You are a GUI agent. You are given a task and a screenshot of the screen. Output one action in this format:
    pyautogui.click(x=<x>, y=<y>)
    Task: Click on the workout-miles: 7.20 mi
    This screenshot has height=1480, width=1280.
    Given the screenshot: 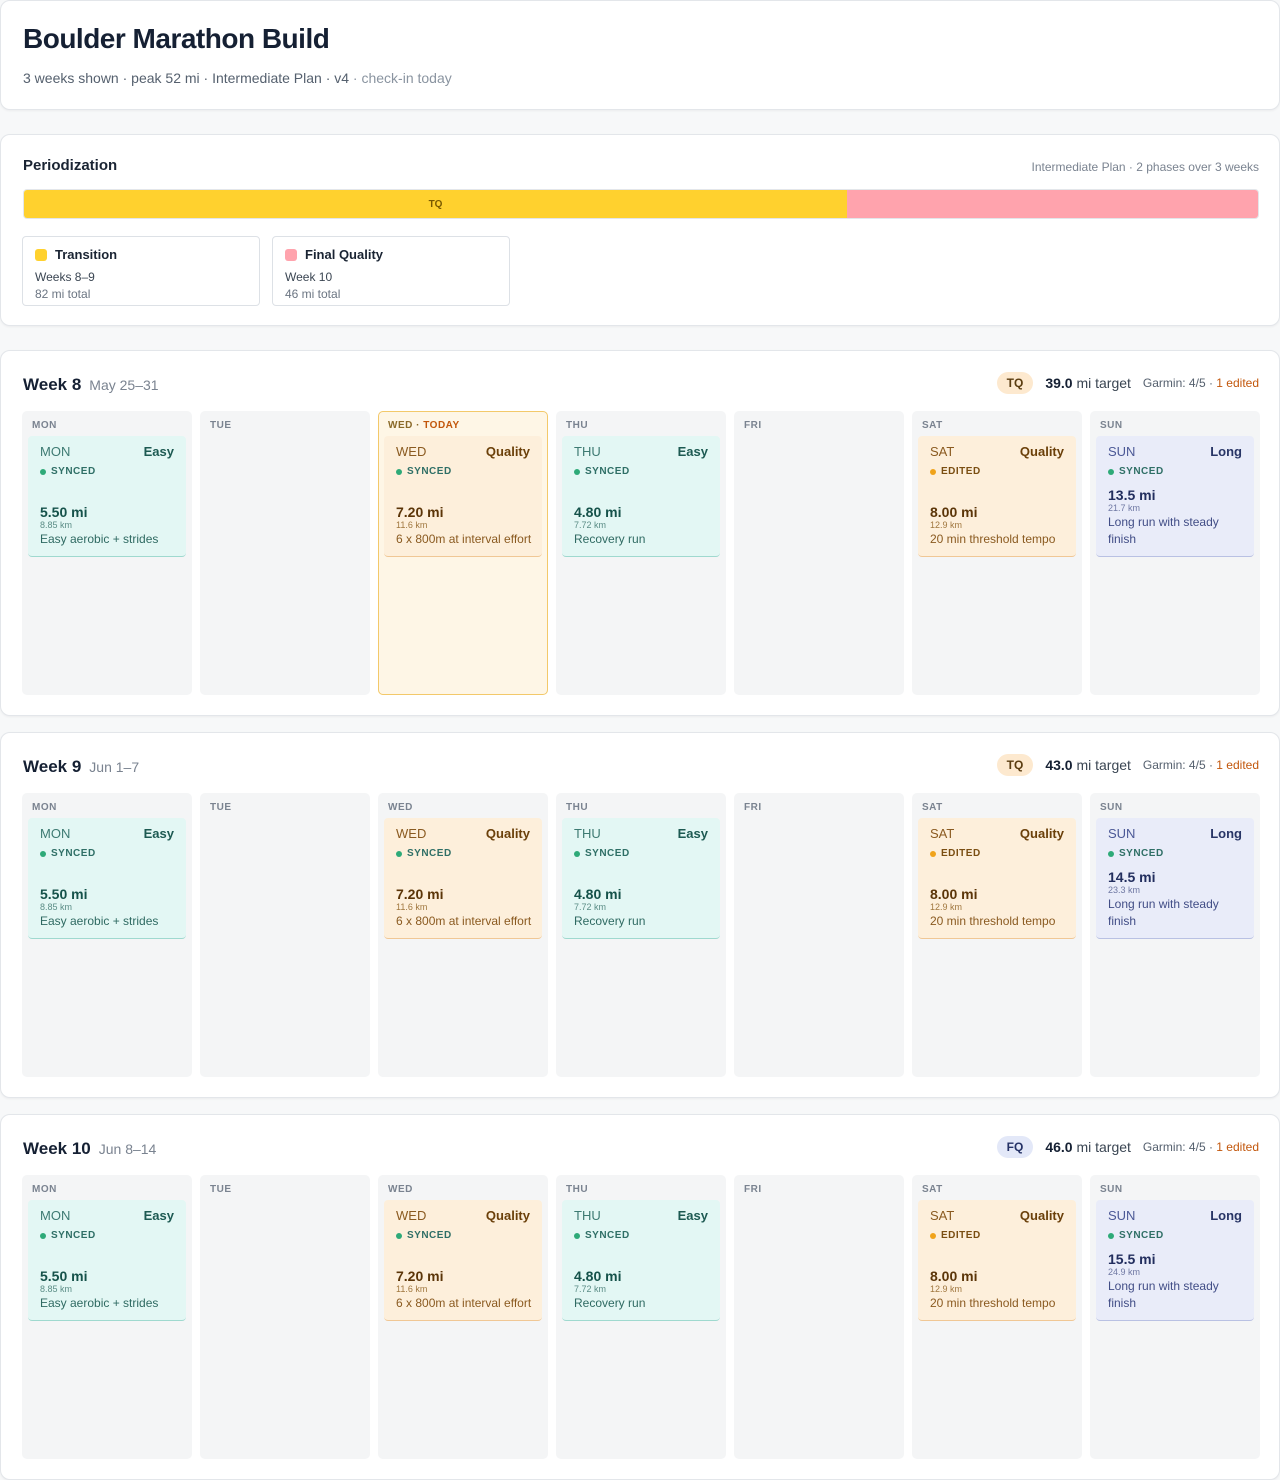 What is the action you would take?
    pyautogui.click(x=420, y=1276)
    